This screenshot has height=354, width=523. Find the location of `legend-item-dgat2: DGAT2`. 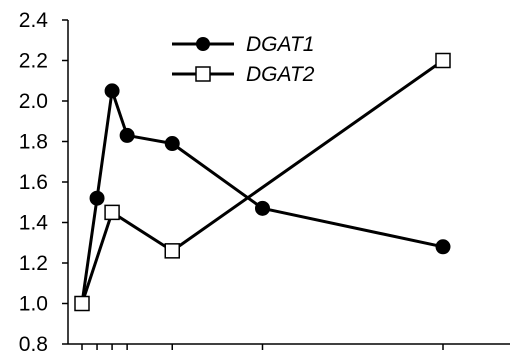

legend-item-dgat2: DGAT2 is located at coordinates (243, 74).